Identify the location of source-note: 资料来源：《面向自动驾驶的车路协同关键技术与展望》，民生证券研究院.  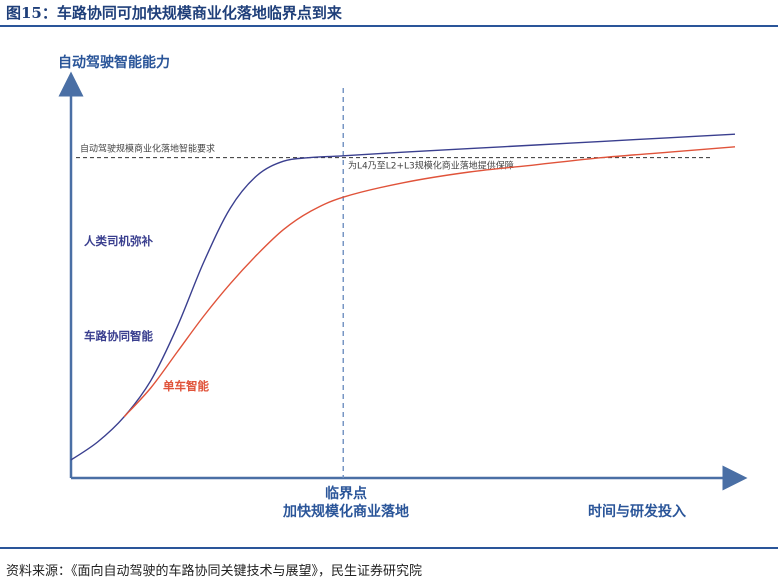
(214, 571).